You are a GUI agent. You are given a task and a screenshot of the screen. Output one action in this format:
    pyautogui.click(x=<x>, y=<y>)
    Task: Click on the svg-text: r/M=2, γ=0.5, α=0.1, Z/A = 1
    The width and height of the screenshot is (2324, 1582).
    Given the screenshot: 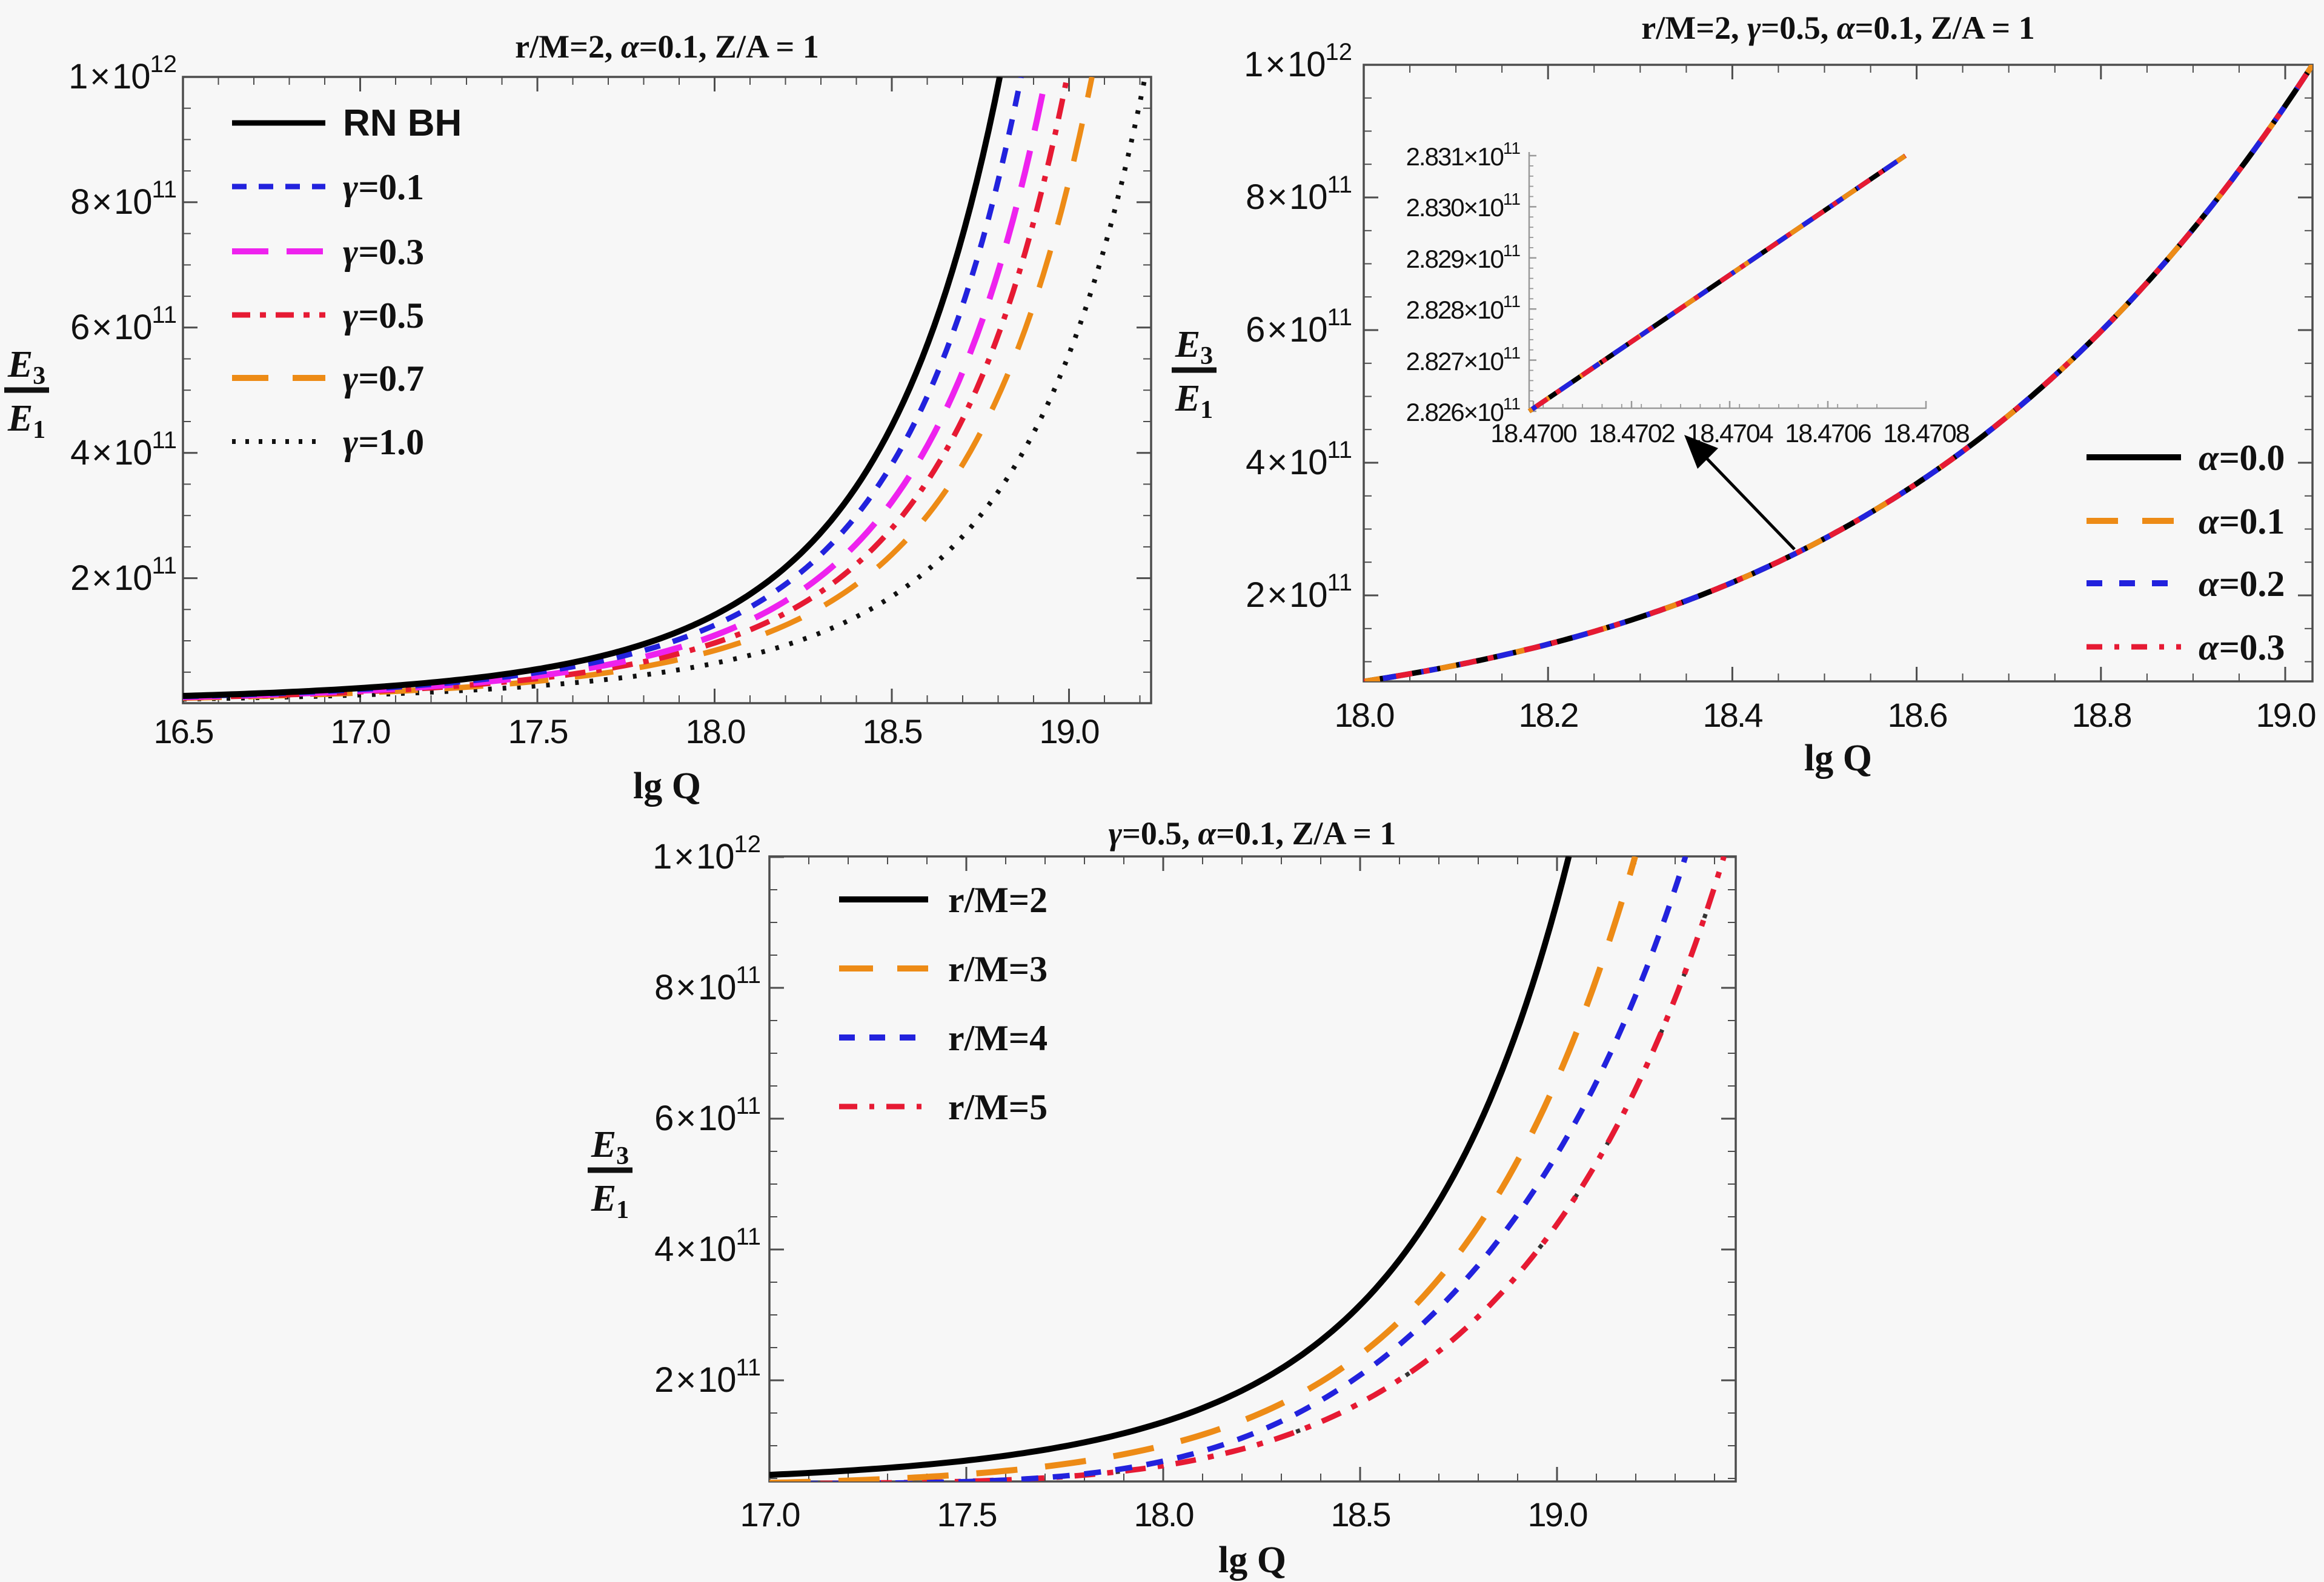 What is the action you would take?
    pyautogui.click(x=1838, y=28)
    